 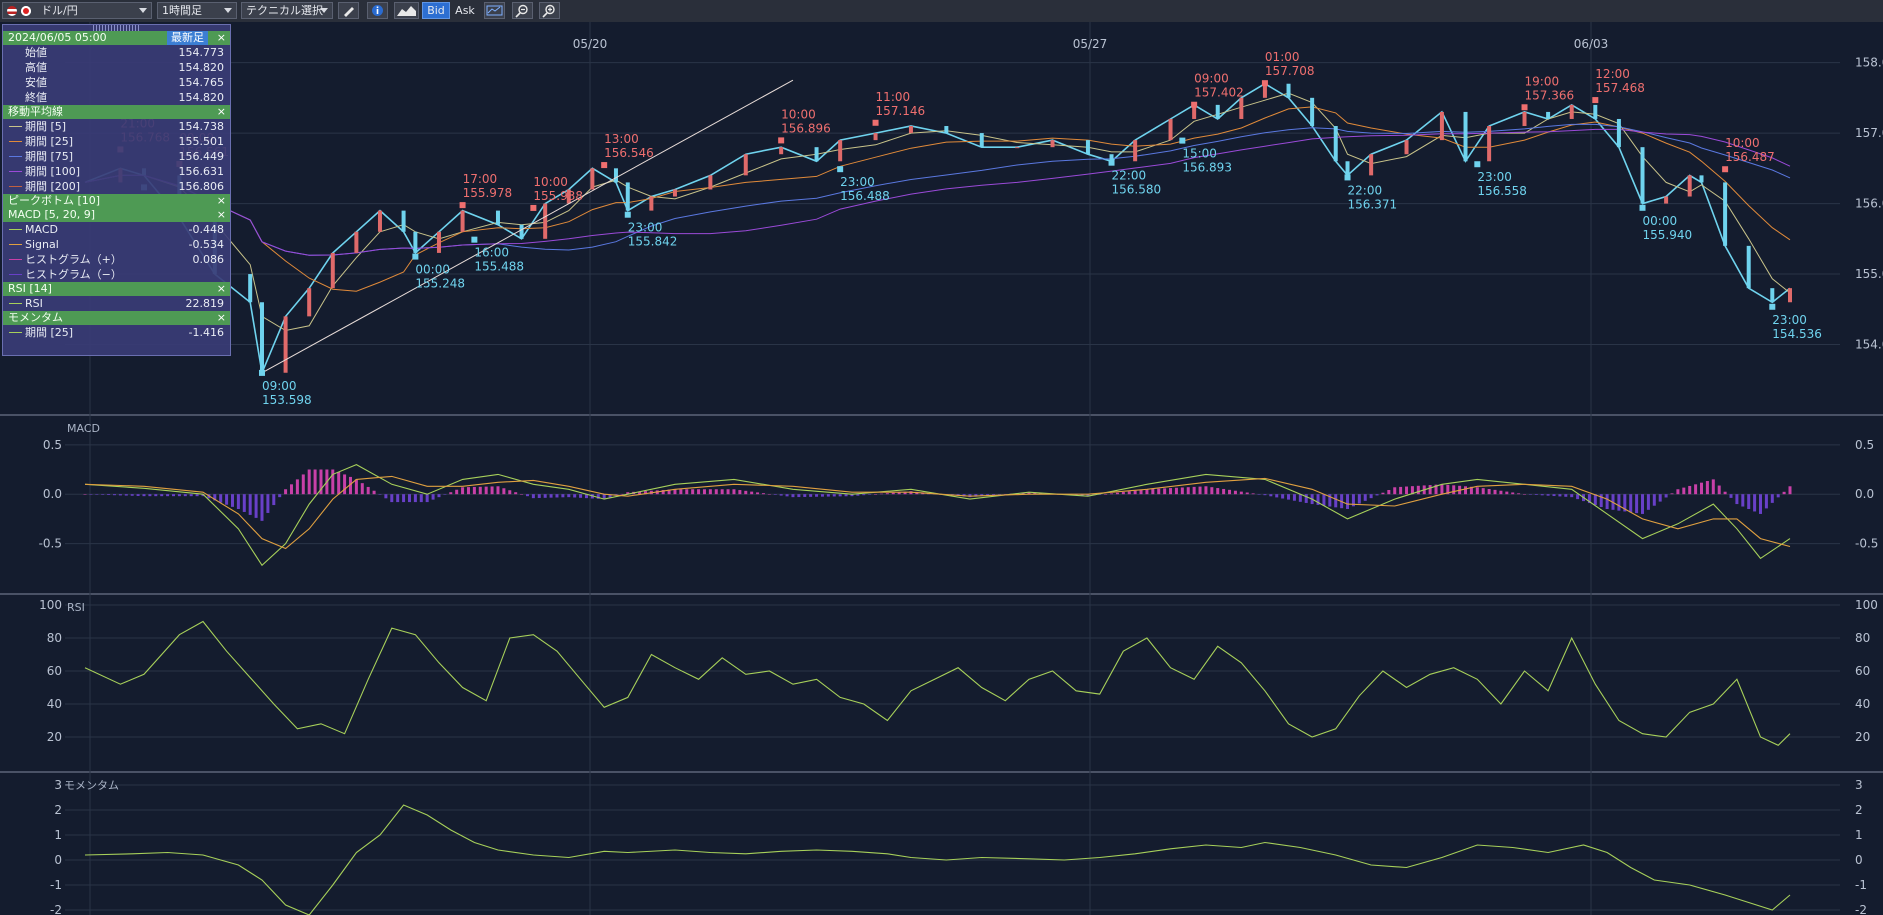 I want to click on info-row-label: 安値, so click(x=36, y=82).